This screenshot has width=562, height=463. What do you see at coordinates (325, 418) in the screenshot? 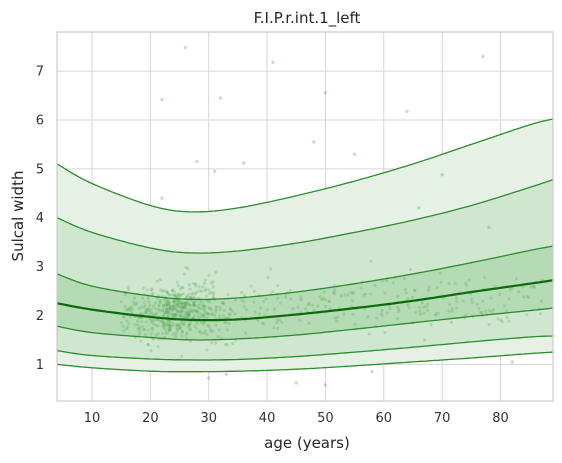
I see `x-tick-label: 50` at bounding box center [325, 418].